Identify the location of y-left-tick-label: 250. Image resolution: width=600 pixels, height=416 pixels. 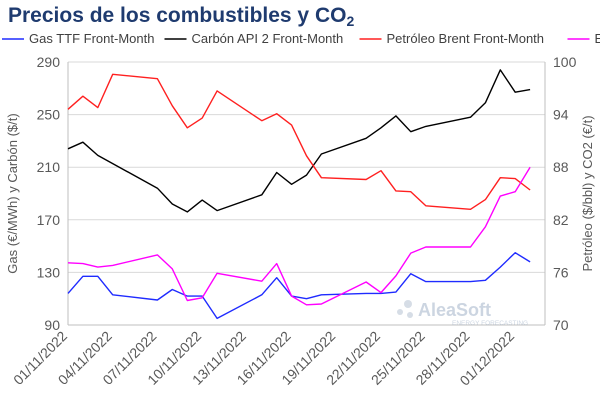
(49, 115).